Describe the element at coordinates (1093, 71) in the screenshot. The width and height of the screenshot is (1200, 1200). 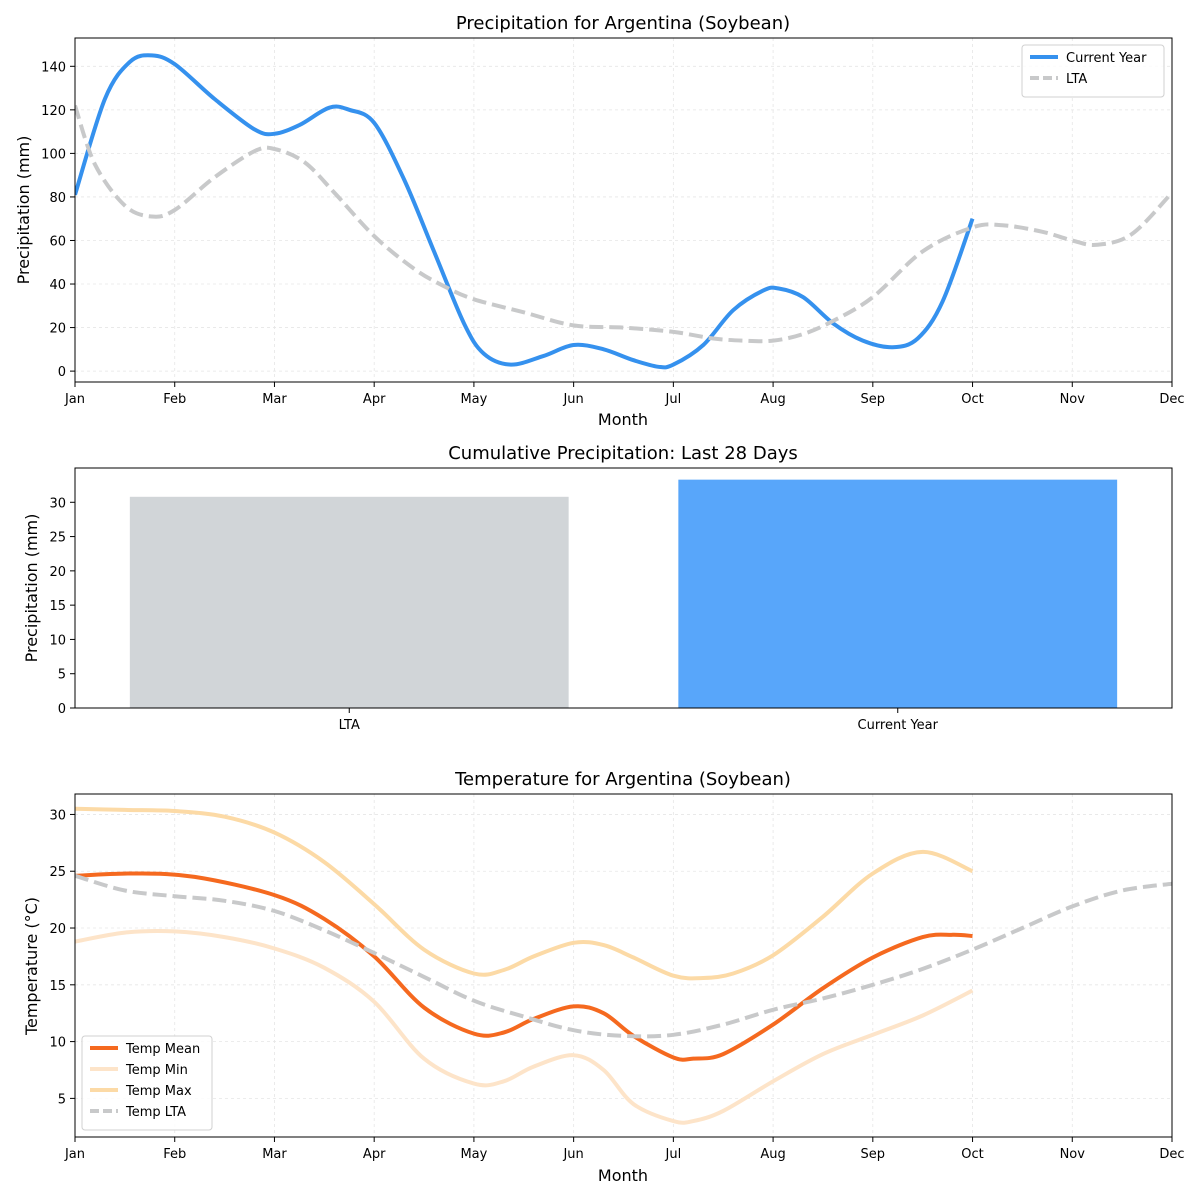
I see `legend: Current Year LTA` at that location.